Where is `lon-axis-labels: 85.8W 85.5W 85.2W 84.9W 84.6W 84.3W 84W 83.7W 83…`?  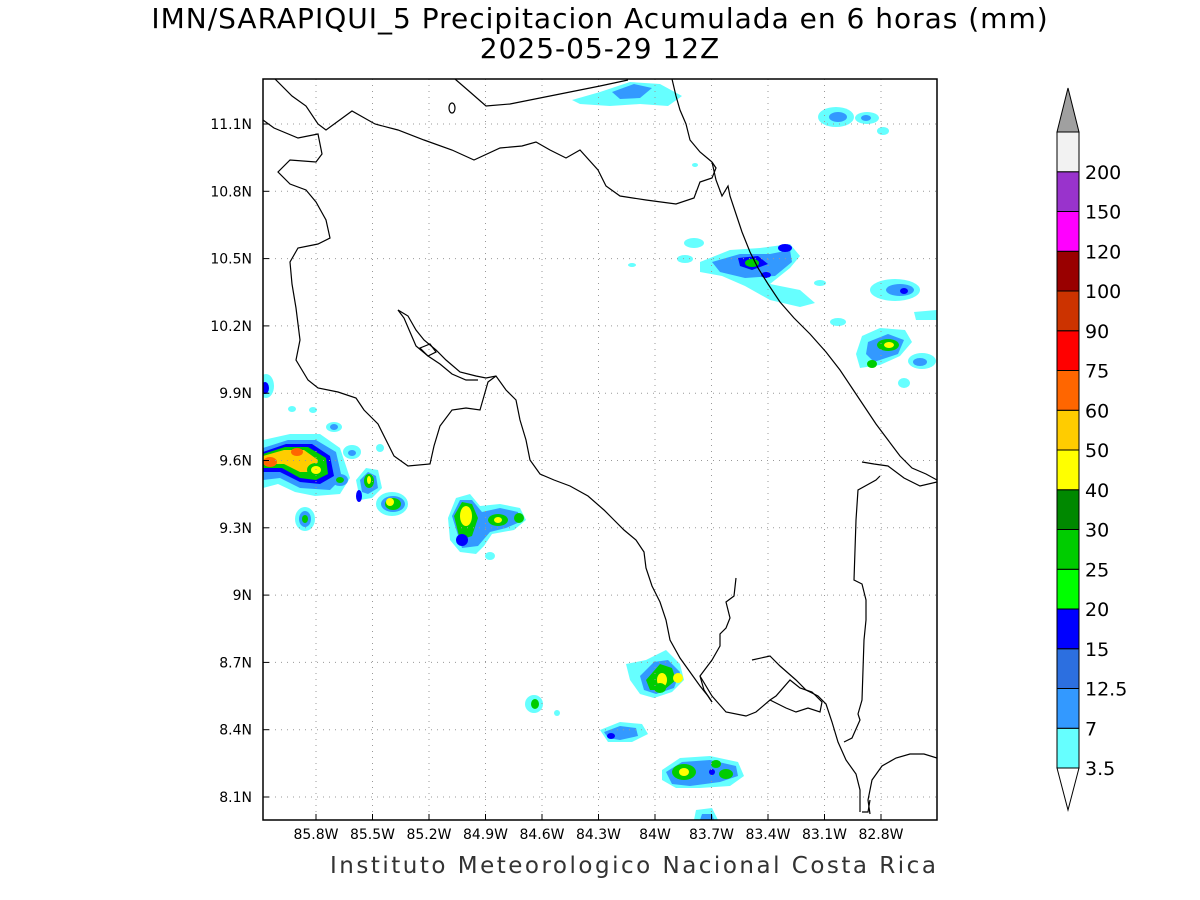
lon-axis-labels: 85.8W 85.5W 85.2W 84.9W 84.6W 84.3W 84W 83.7W 83… is located at coordinates (598, 835).